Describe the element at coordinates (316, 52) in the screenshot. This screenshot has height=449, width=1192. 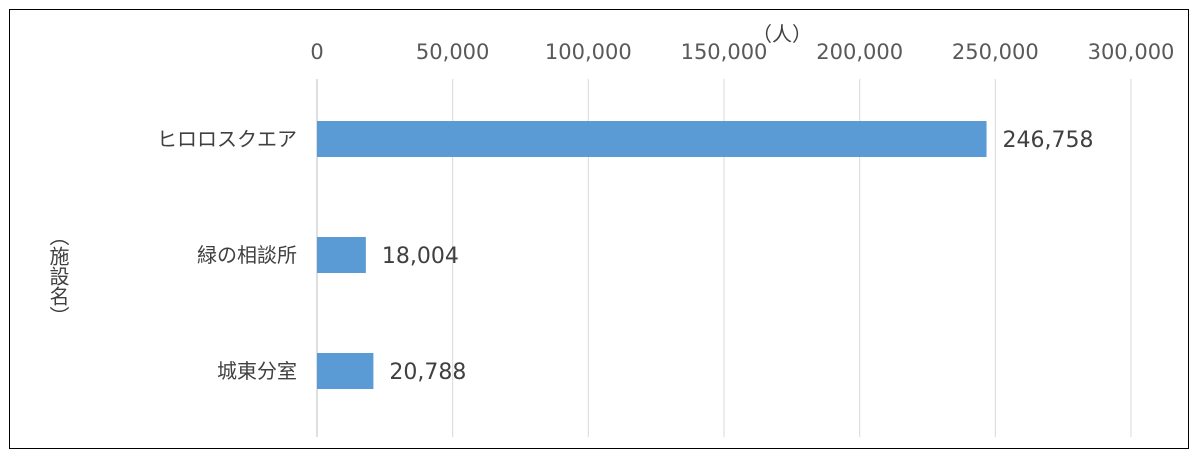
I see `x-tick-label: 0` at that location.